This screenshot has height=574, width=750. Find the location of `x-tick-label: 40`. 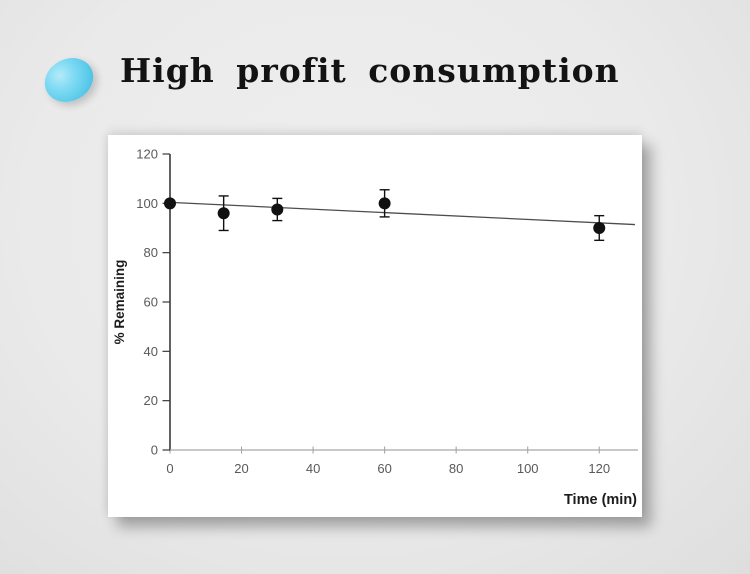

x-tick-label: 40 is located at coordinates (313, 468).